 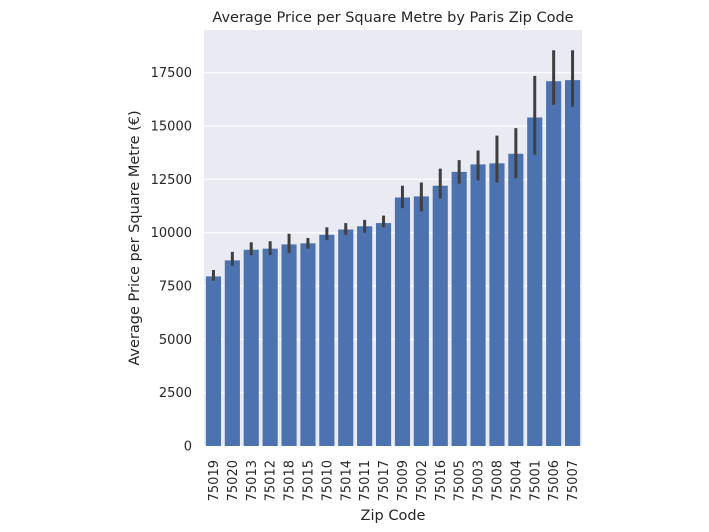 I want to click on x-tick-label: 75020, so click(x=233, y=480).